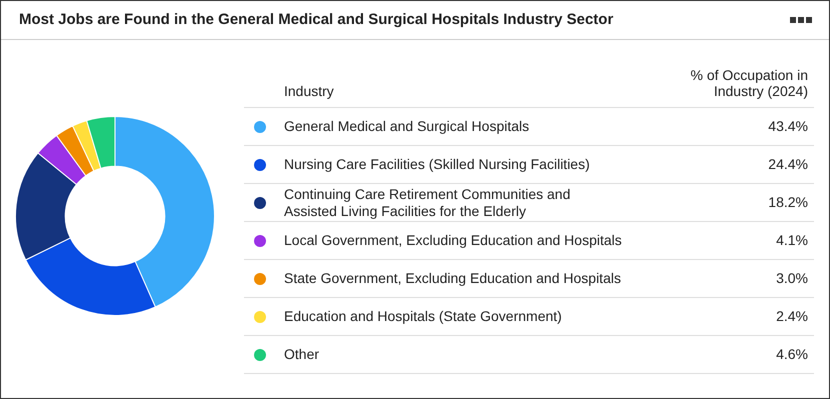  I want to click on legend-label: Other, so click(302, 354).